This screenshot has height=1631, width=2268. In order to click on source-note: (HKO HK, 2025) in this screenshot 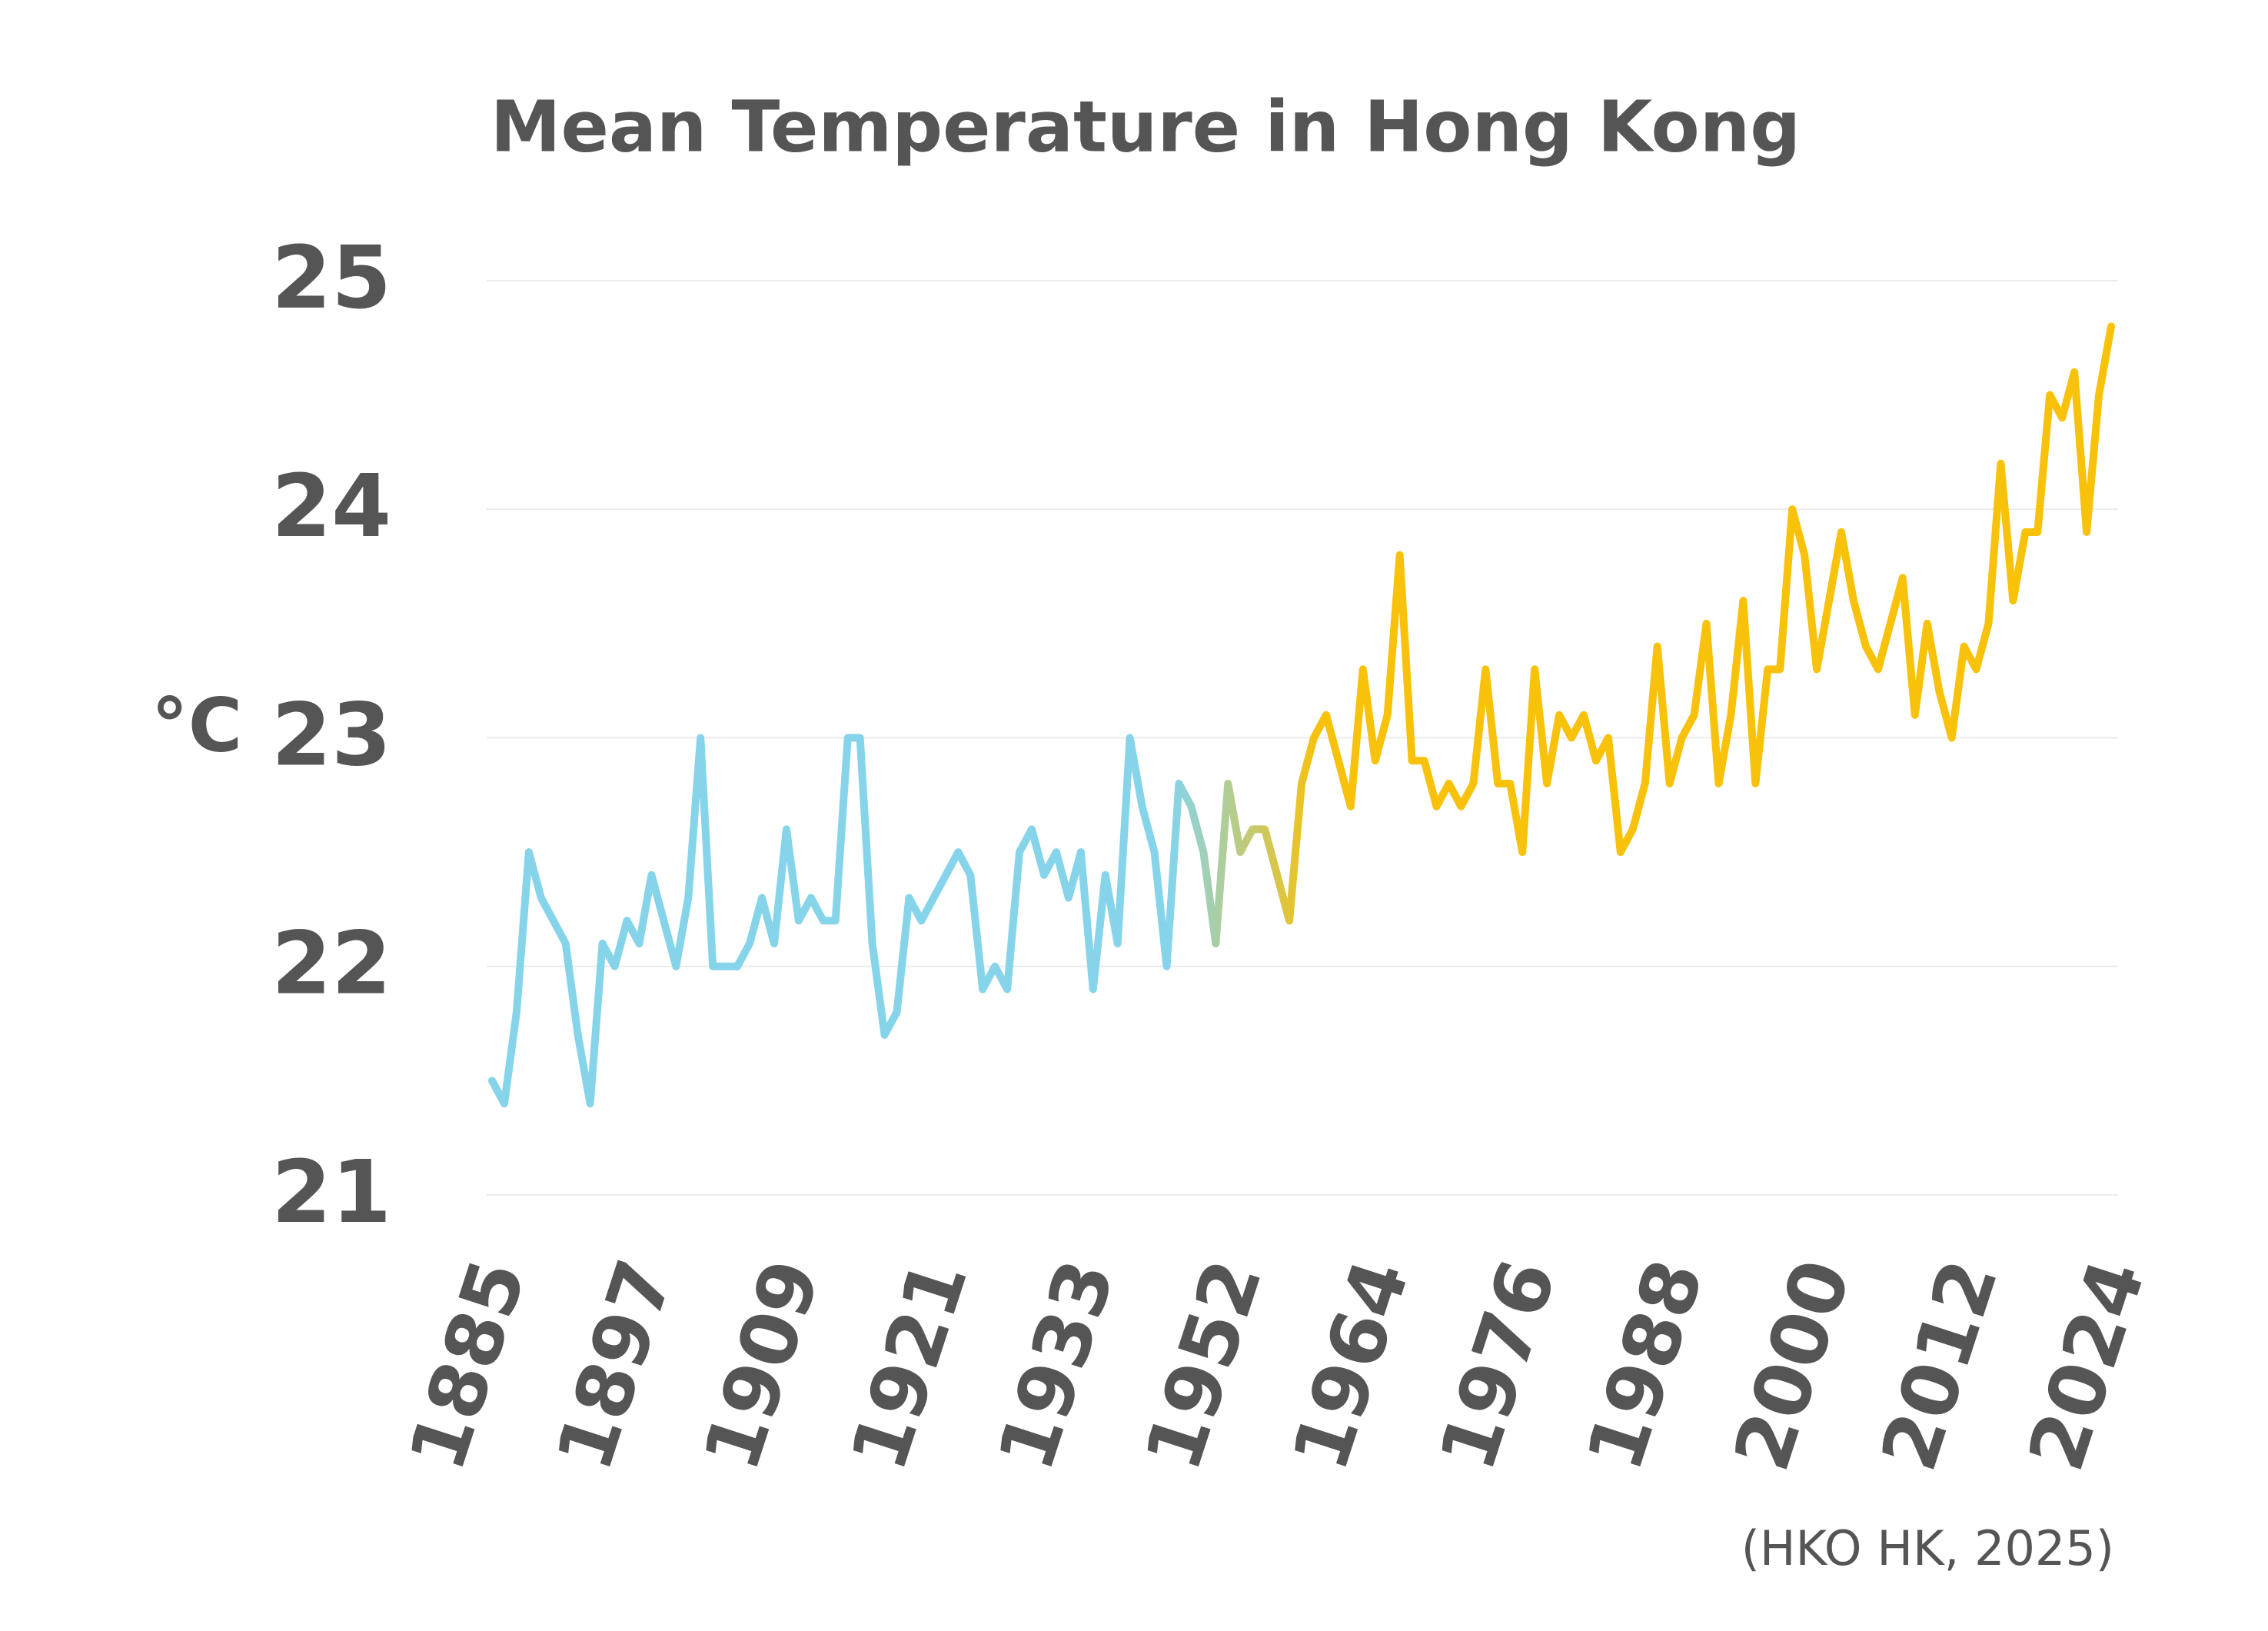, I will do `click(1928, 1548)`.